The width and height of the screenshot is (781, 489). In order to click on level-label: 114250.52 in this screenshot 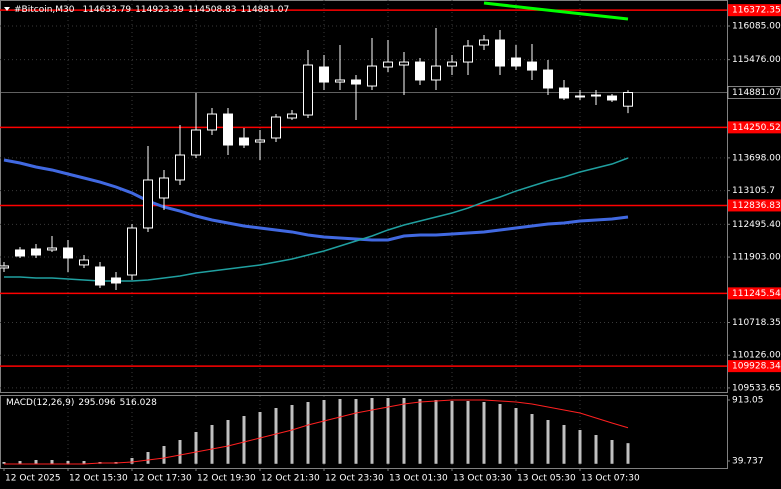, I will do `click(756, 128)`.